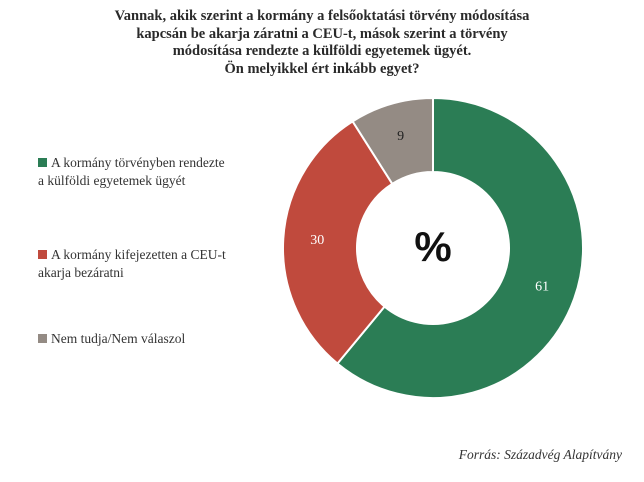 The height and width of the screenshot is (482, 644). I want to click on slice-value-label: 9, so click(400, 136).